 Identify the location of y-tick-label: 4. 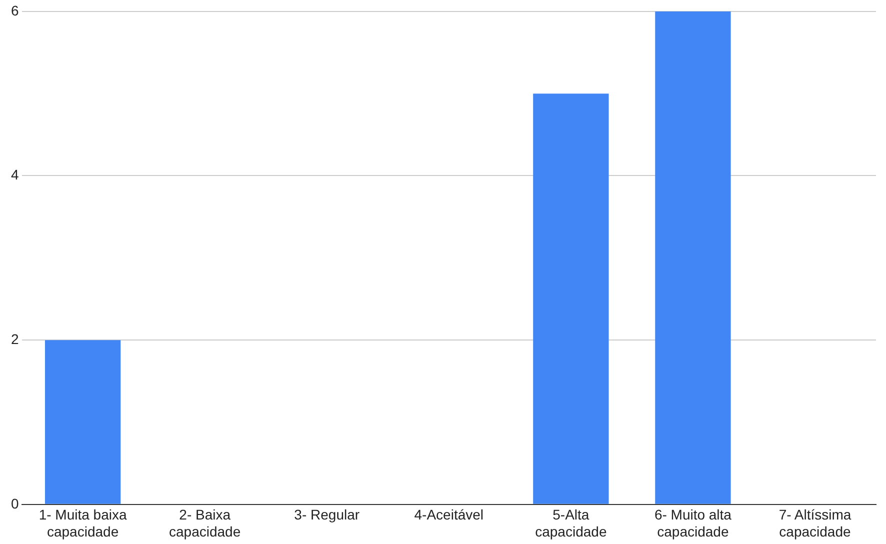
(14, 174).